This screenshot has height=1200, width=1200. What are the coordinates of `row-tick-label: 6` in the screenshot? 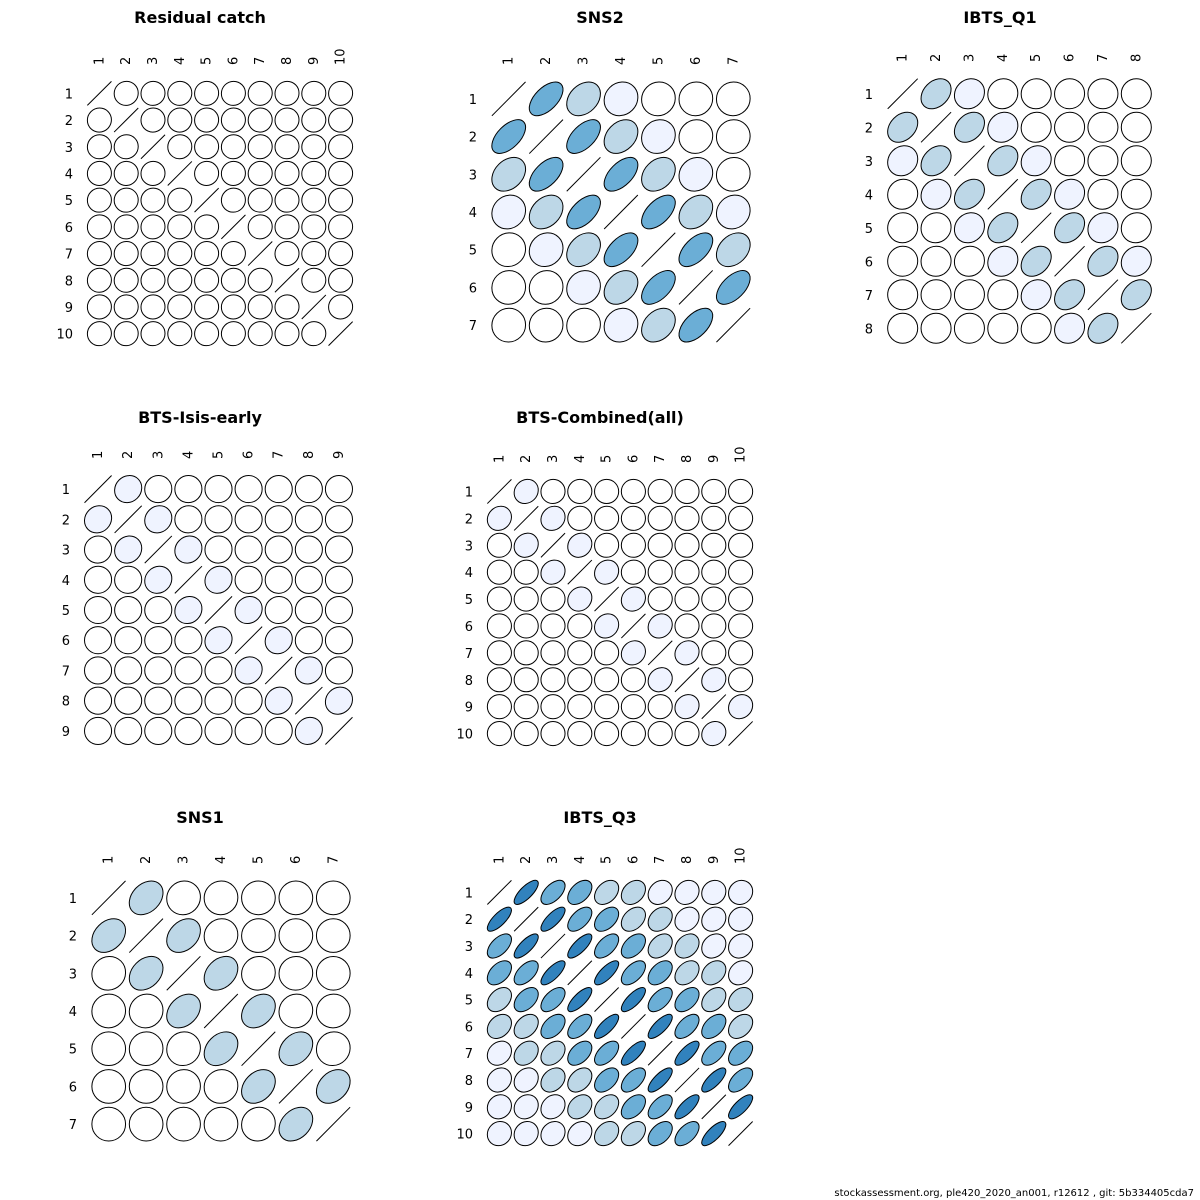 It's located at (473, 288).